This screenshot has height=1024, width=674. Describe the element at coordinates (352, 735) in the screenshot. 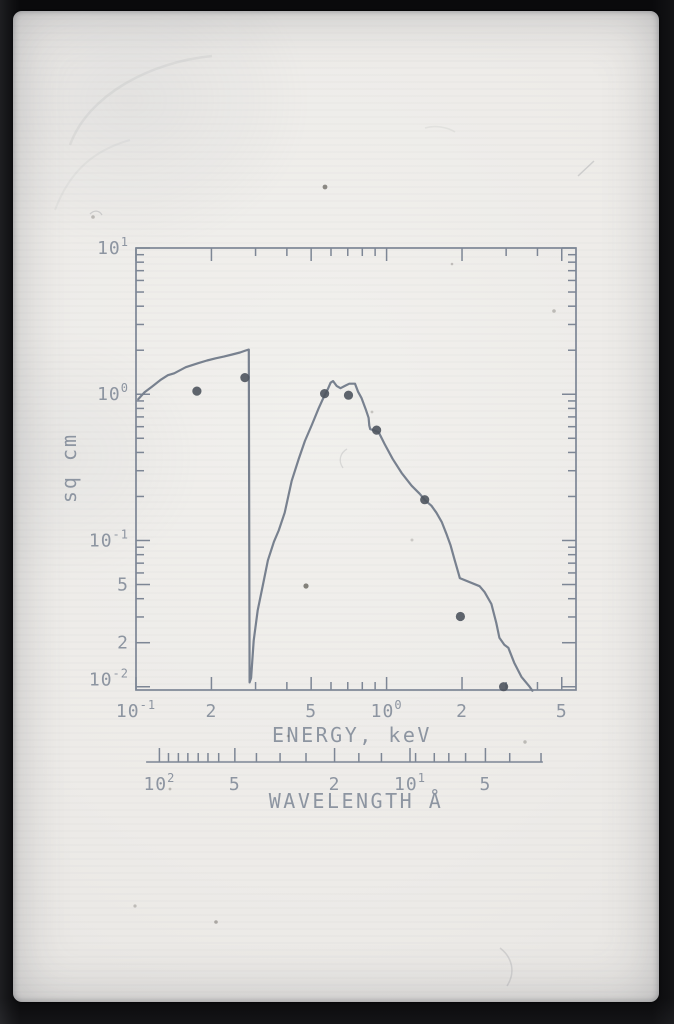

I see `x-axis-title: ENERGY, keV` at that location.